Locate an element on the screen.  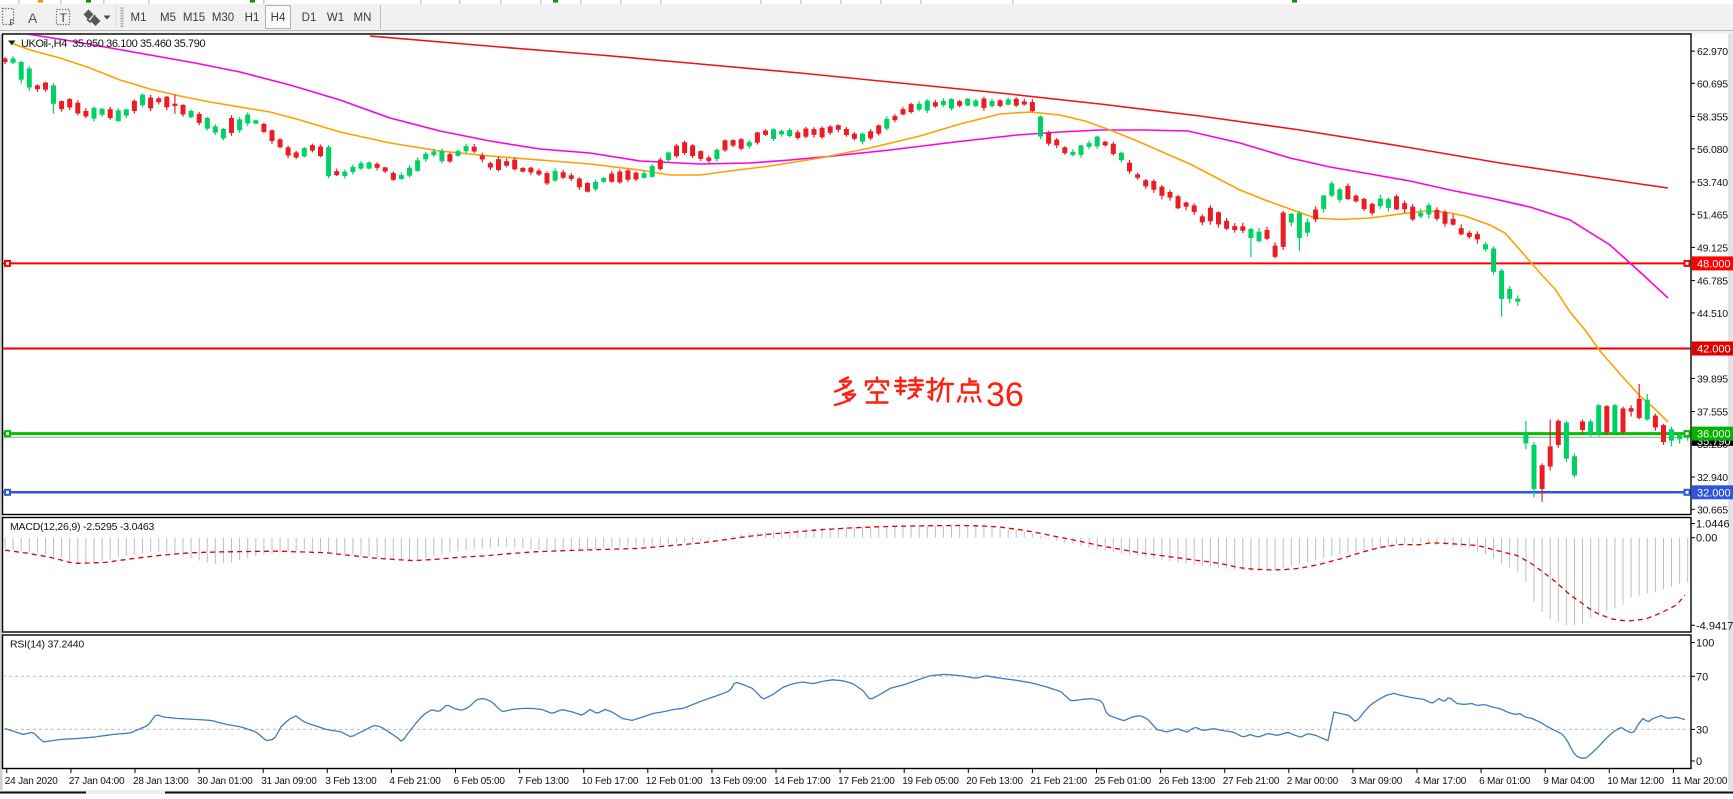
svg-text: M15 is located at coordinates (194, 18).